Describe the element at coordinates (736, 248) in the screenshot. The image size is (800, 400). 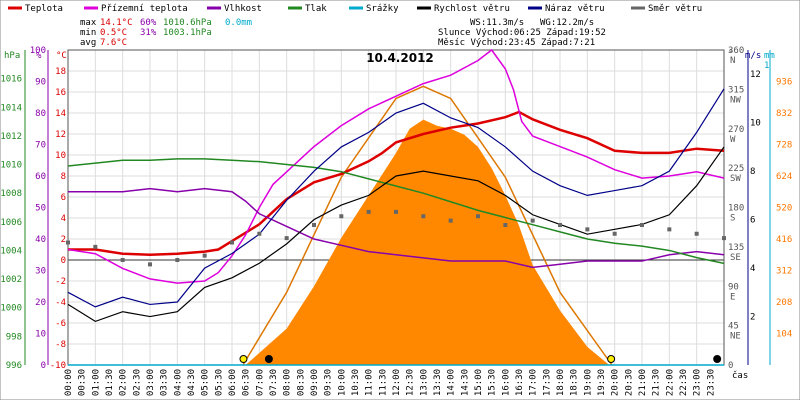
I see `axis-tick-dir: 135` at that location.